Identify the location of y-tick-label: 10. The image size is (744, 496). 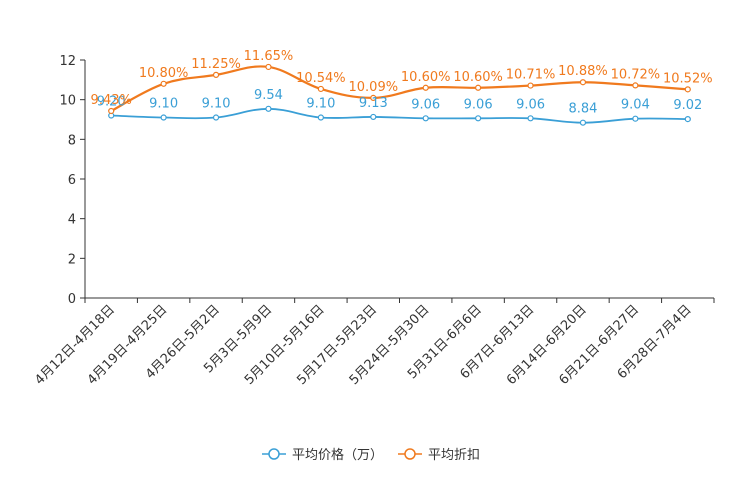
(67, 101).